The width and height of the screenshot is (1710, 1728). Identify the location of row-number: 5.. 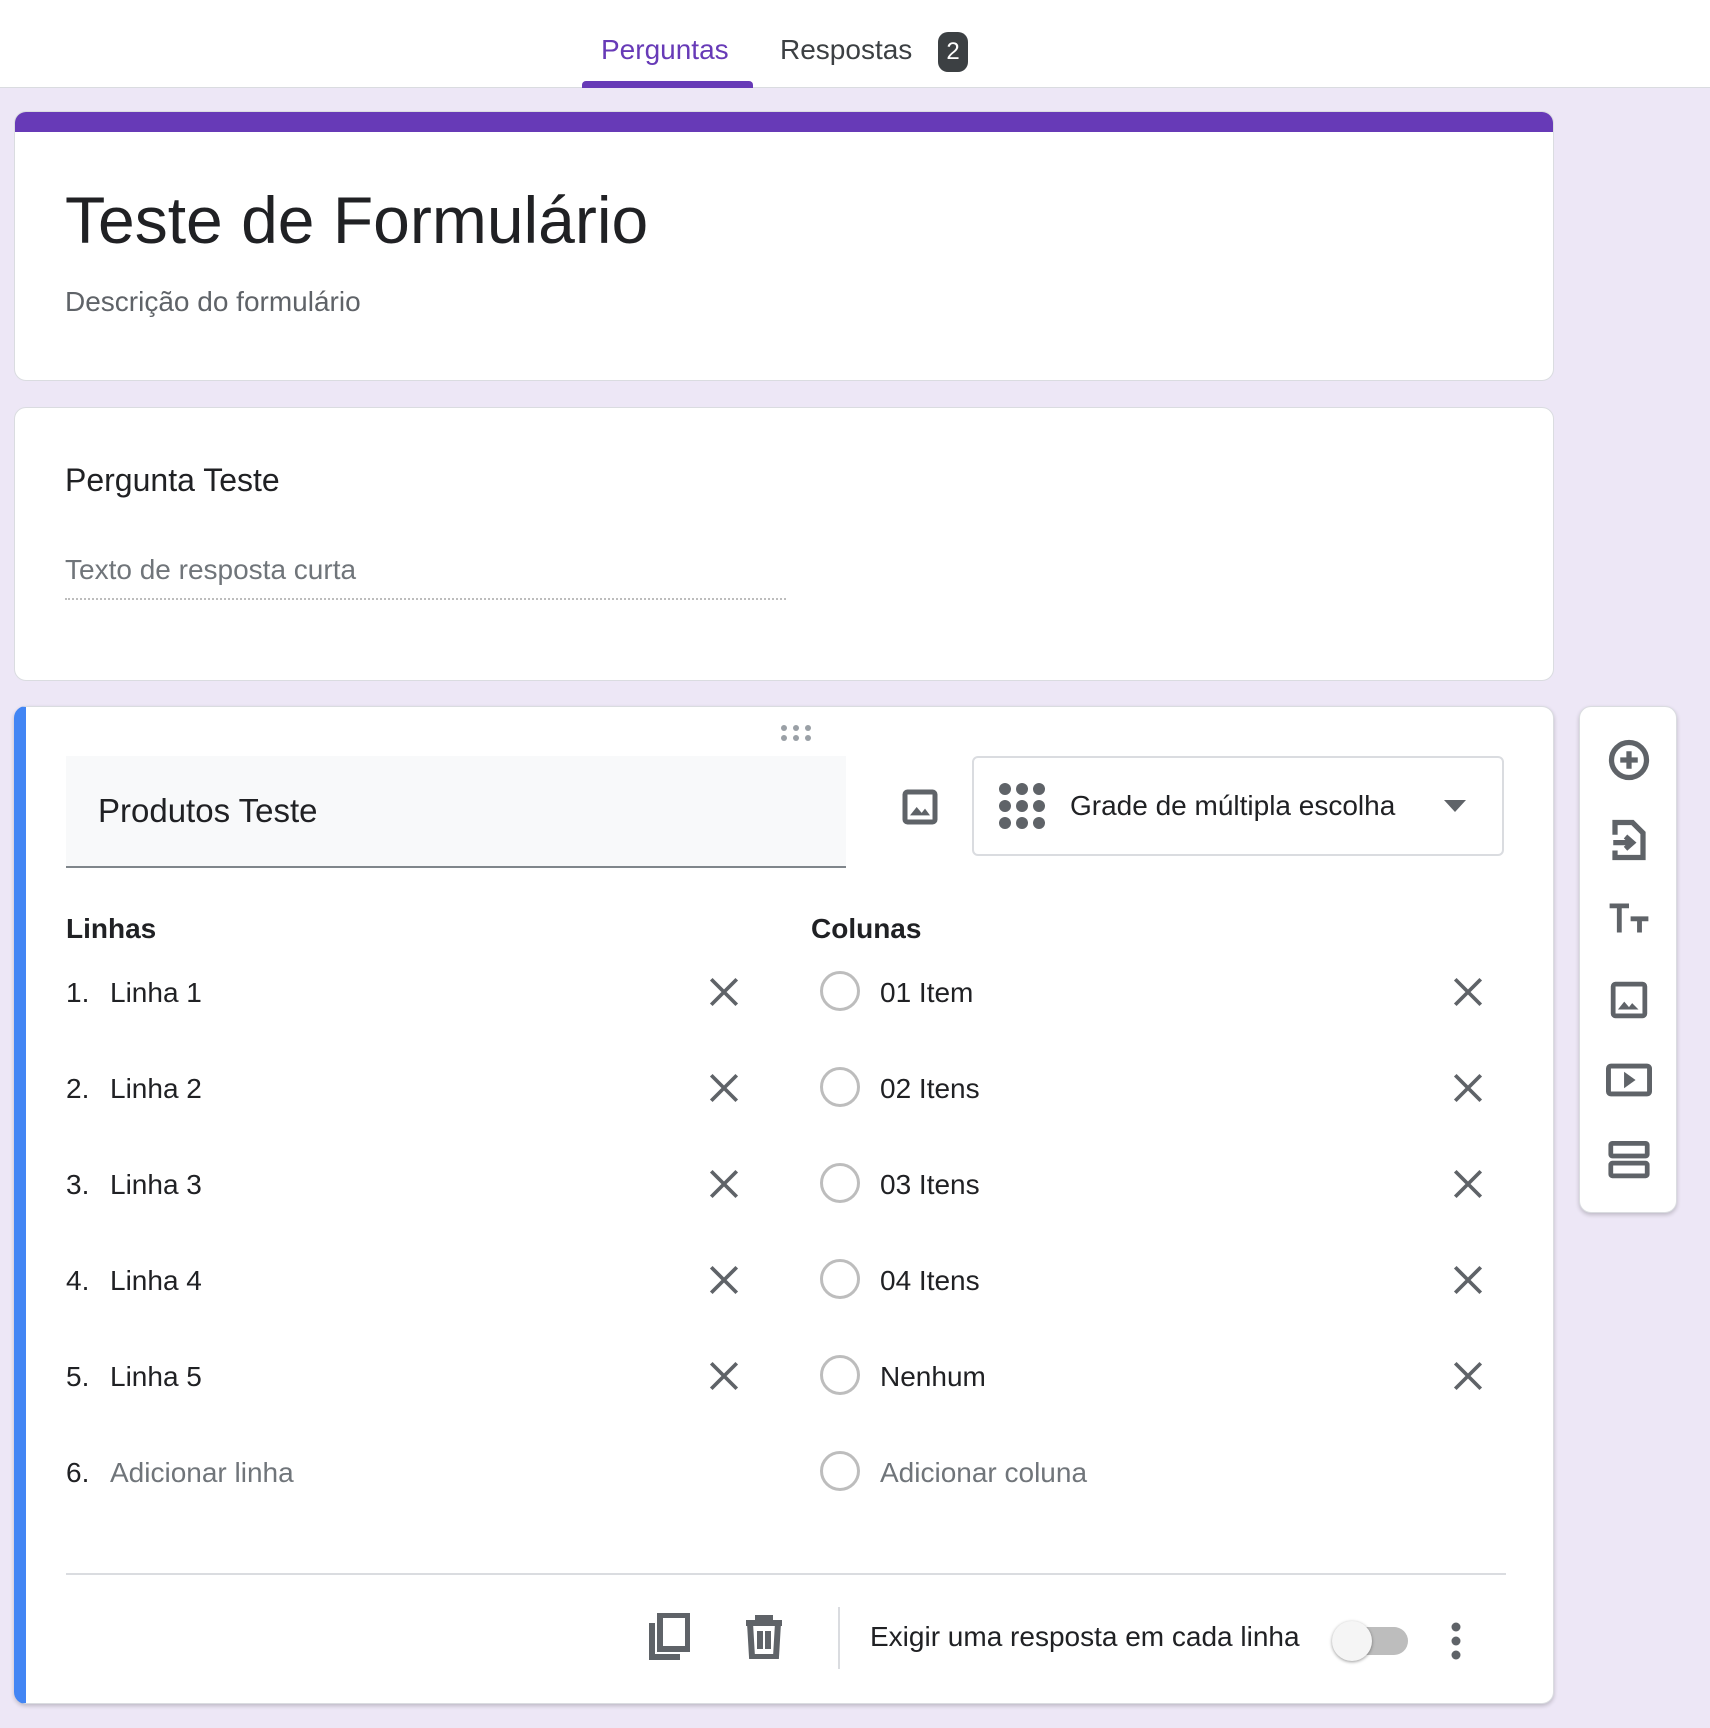
(78, 1376).